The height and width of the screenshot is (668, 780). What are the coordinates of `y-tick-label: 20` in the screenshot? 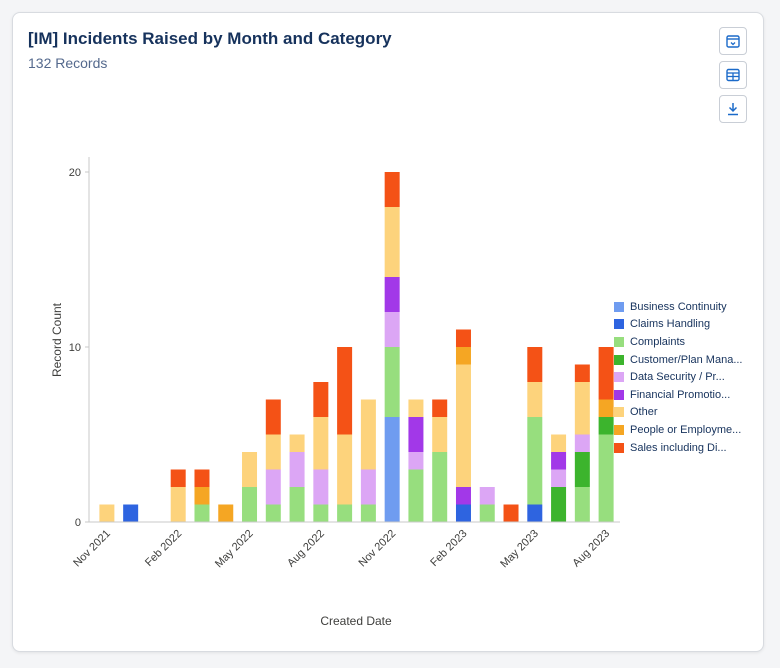 It's located at (75, 173).